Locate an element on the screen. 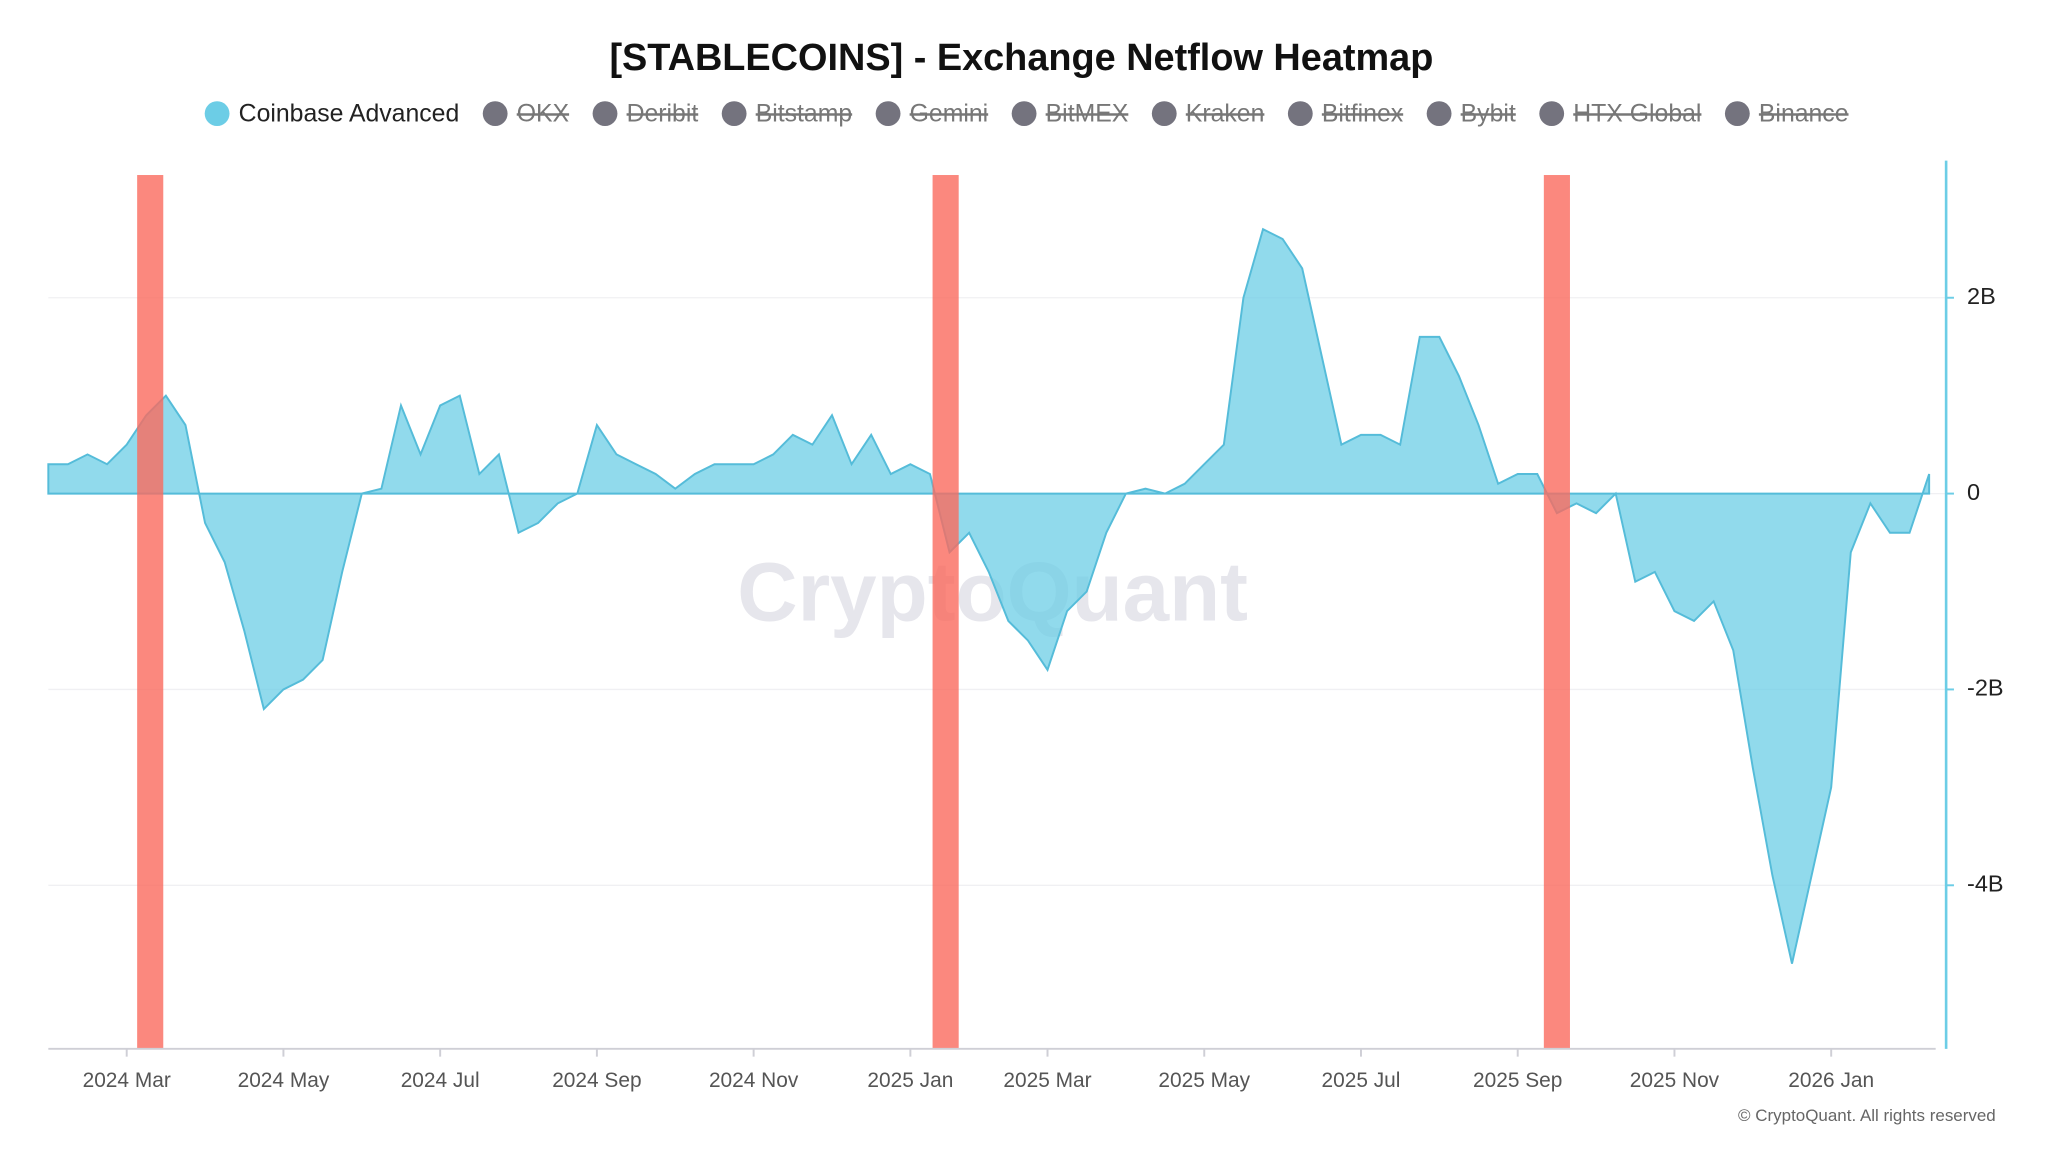  legend-item: BitMEX is located at coordinates (1070, 113).